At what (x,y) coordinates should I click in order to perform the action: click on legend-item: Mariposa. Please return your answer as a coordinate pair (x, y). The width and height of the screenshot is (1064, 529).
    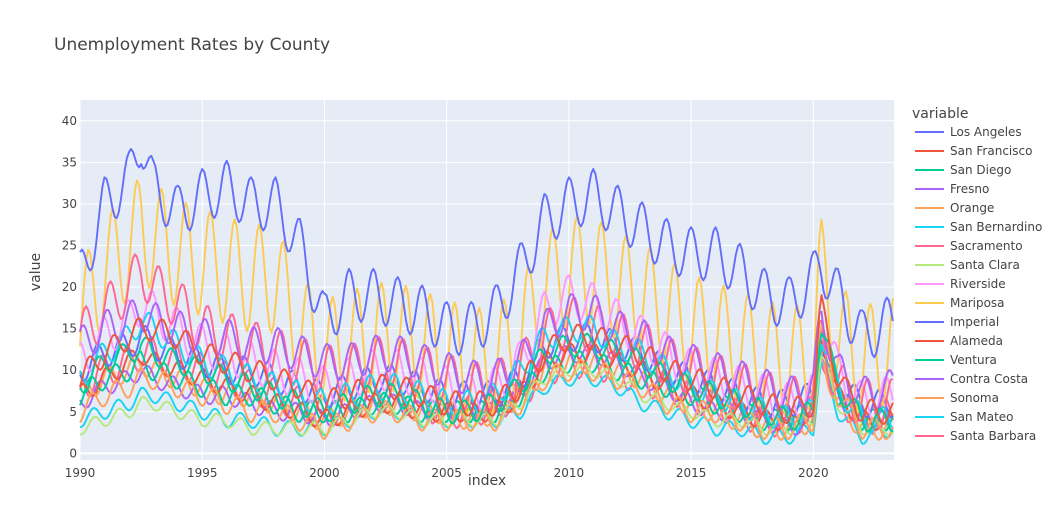
    Looking at the image, I should click on (960, 303).